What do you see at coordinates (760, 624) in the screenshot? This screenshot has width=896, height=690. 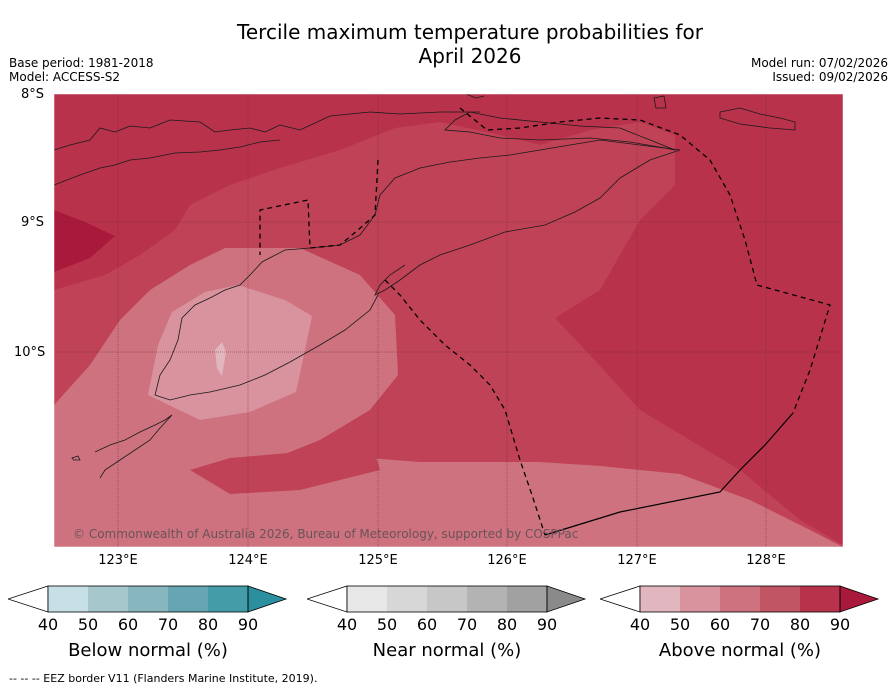 I see `above-colorbar-tick: 70` at bounding box center [760, 624].